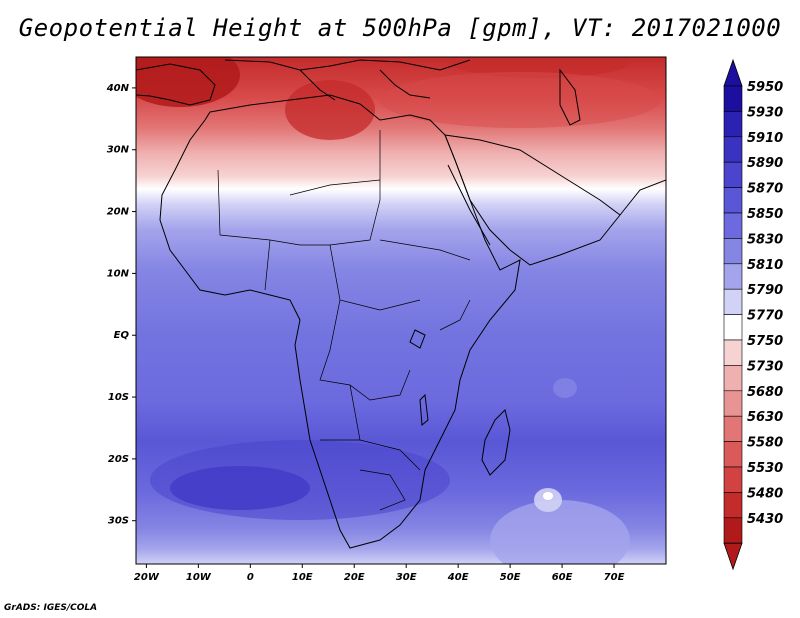  Describe the element at coordinates (765, 138) in the screenshot. I see `colorbar-label: 5910` at that location.